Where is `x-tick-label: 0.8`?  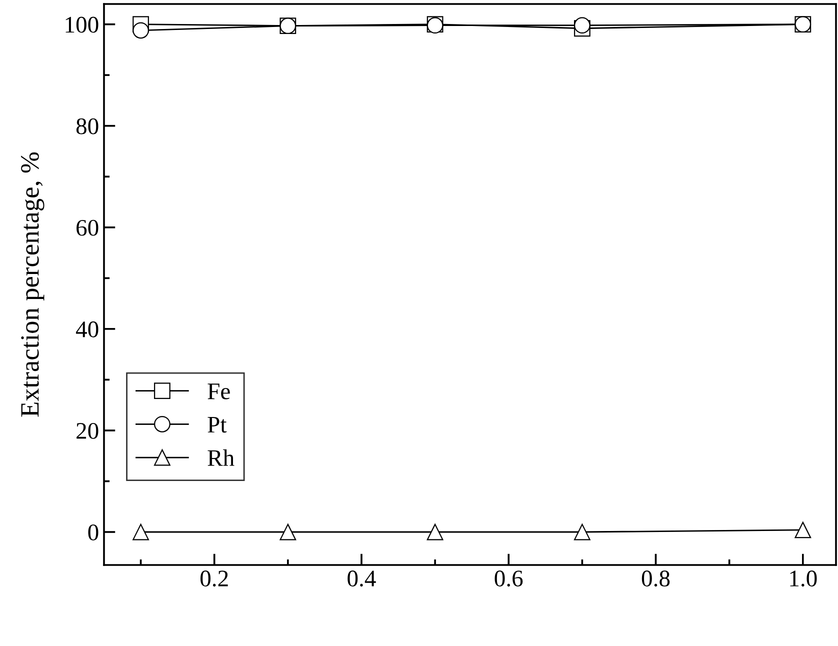 x-tick-label: 0.8 is located at coordinates (656, 578).